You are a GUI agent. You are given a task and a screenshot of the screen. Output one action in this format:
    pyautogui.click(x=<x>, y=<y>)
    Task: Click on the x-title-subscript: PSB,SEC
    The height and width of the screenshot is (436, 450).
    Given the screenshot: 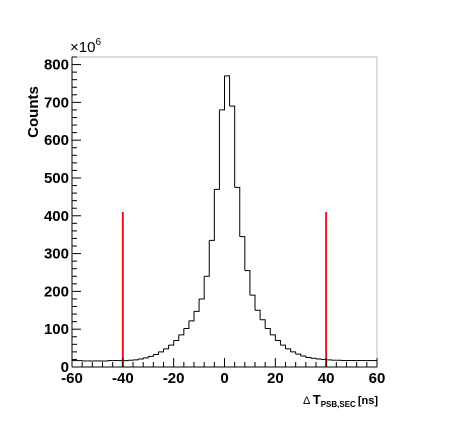 What is the action you would take?
    pyautogui.click(x=338, y=404)
    